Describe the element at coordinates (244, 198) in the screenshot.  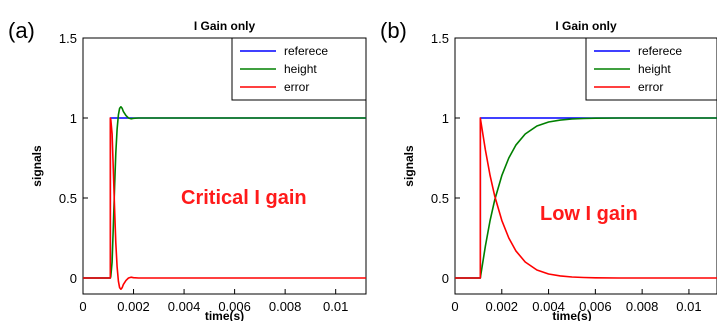
I see `annotation-text: Critical I gain` at that location.